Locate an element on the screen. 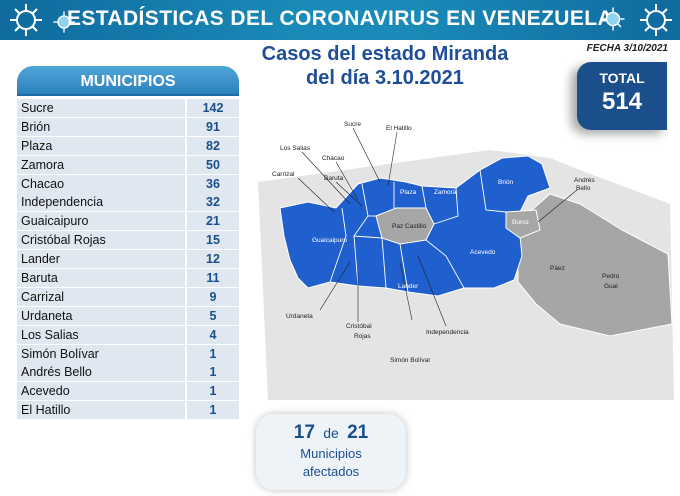 The width and height of the screenshot is (680, 496). total-value: 514 is located at coordinates (622, 101).